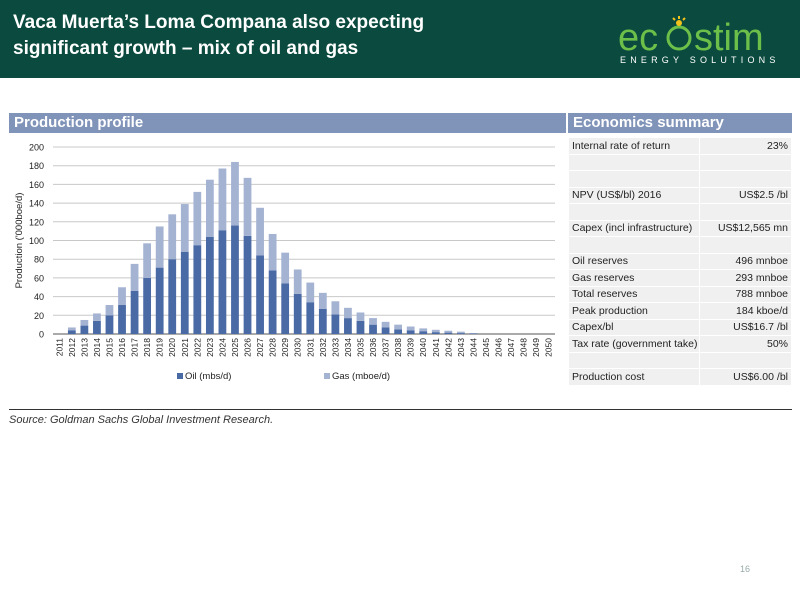 The width and height of the screenshot is (800, 600). What do you see at coordinates (549, 347) in the screenshot?
I see `x-tick-label: 2050` at bounding box center [549, 347].